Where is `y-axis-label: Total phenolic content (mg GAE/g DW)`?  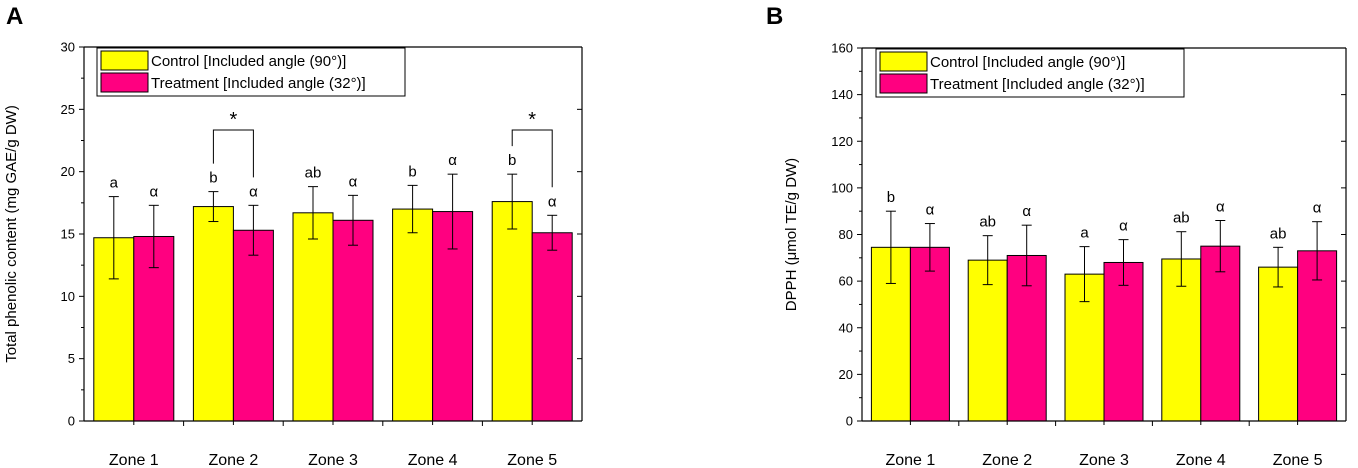
y-axis-label: Total phenolic content (mg GAE/g DW) is located at coordinates (11, 234).